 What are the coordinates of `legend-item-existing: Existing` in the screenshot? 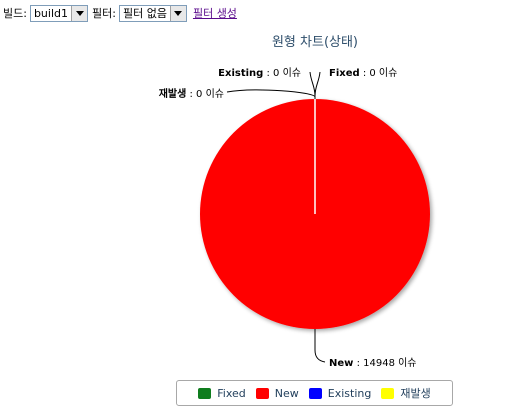 It's located at (340, 393).